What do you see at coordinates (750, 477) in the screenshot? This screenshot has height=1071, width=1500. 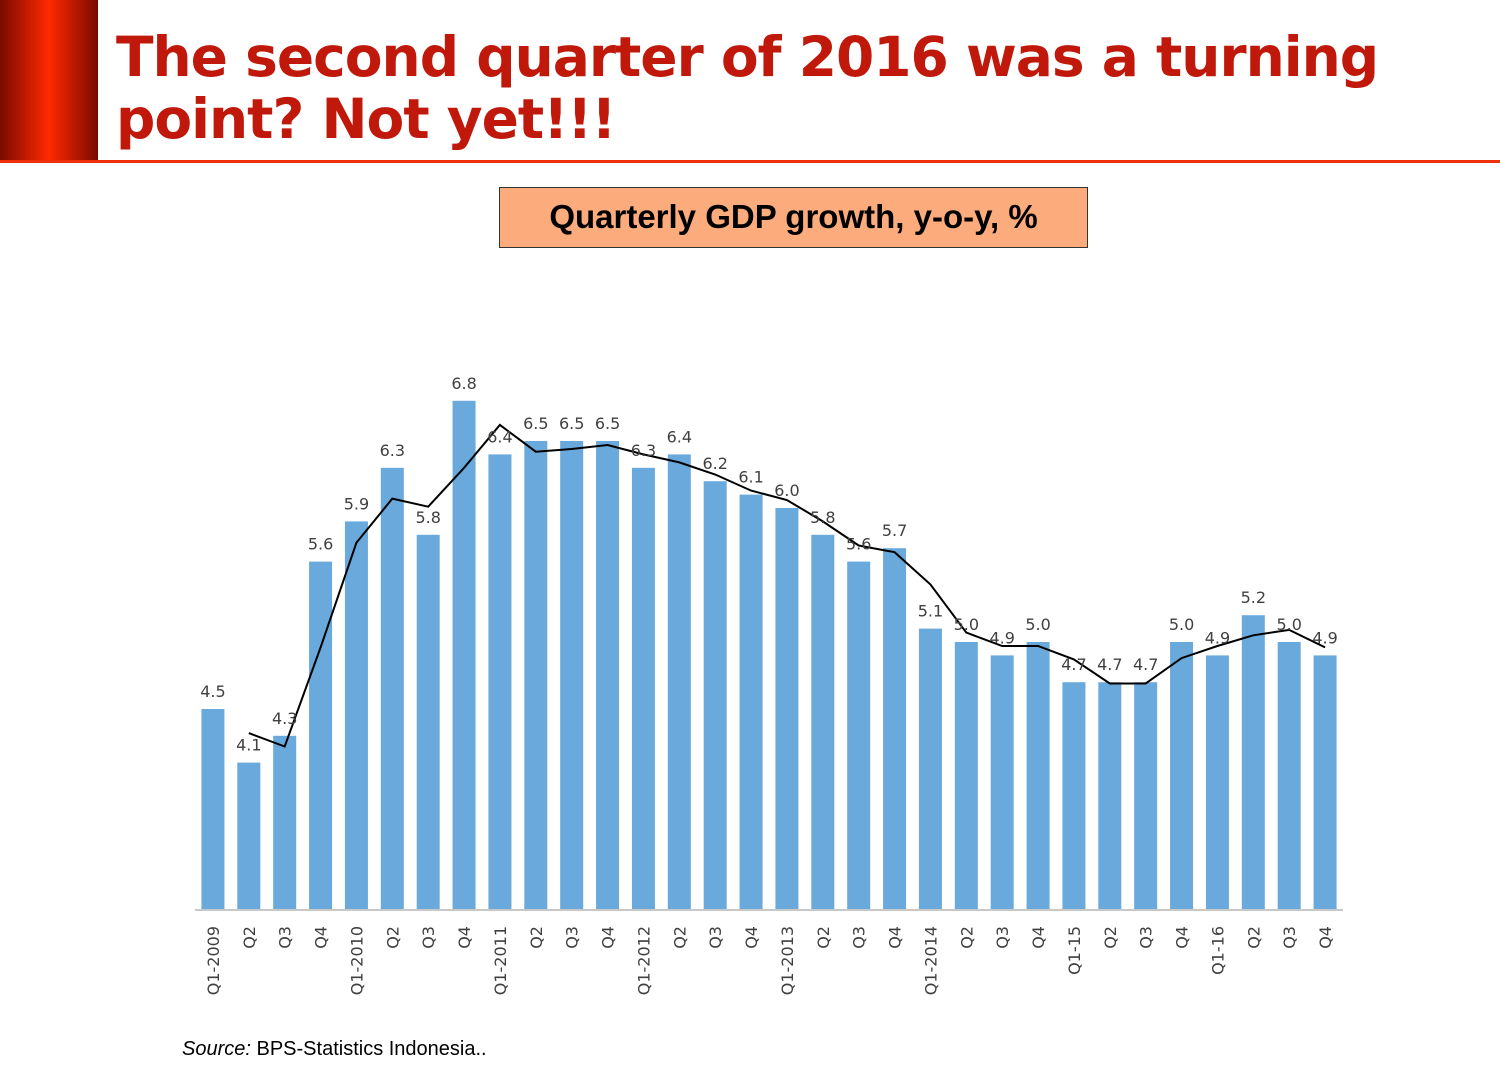 I see `data-label: 6.1` at bounding box center [750, 477].